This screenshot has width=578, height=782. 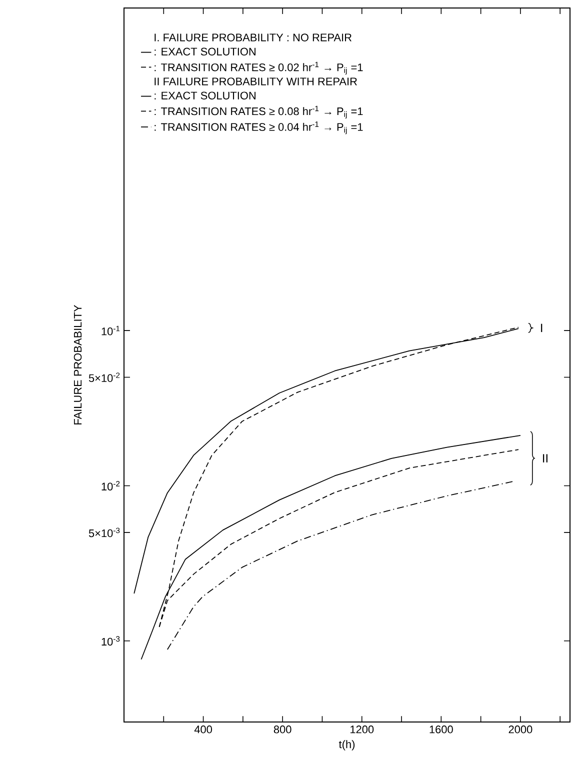 I want to click on y-tick-label: 10$^{-3}$, so click(x=111, y=641).